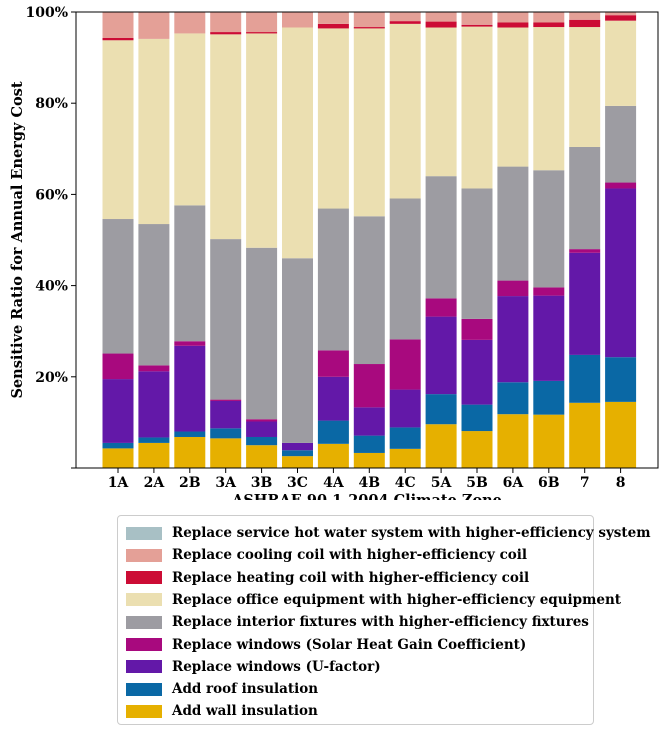  I want to click on legend-item: Add roof insulation, so click(222, 689).